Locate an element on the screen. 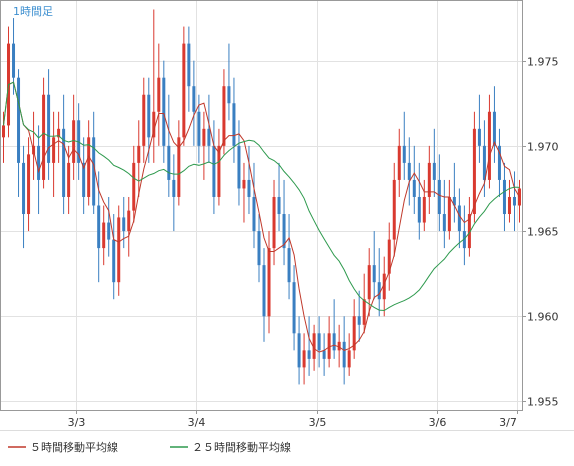 This screenshot has height=466, width=574. legend-label-ma25: ２５時間移動平均線 is located at coordinates (241, 447).